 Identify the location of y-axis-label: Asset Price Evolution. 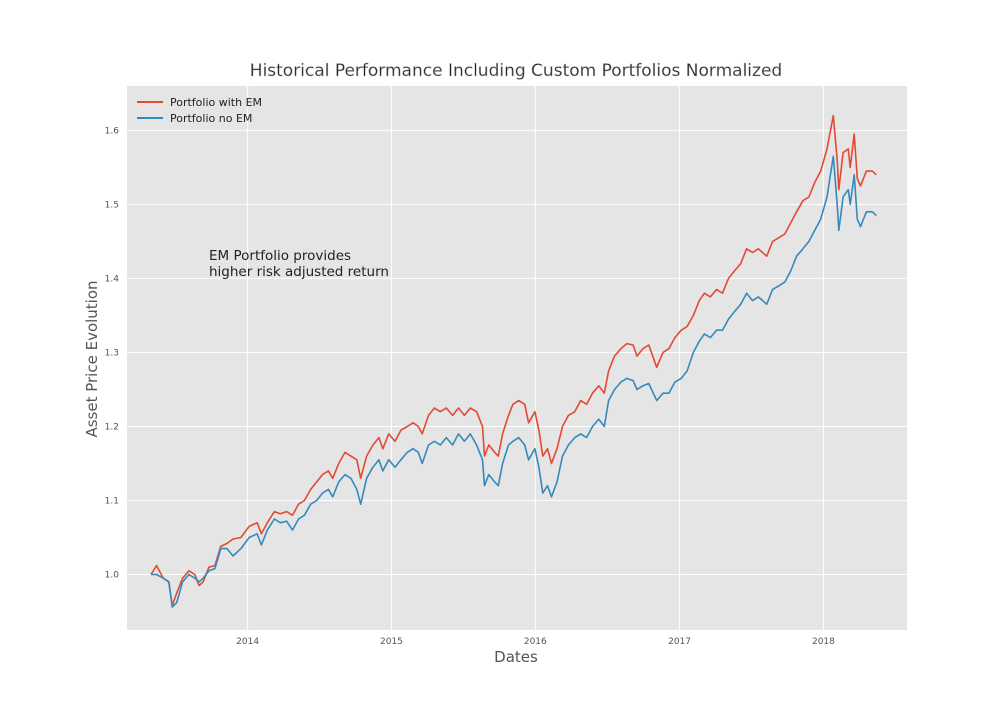
(92, 358).